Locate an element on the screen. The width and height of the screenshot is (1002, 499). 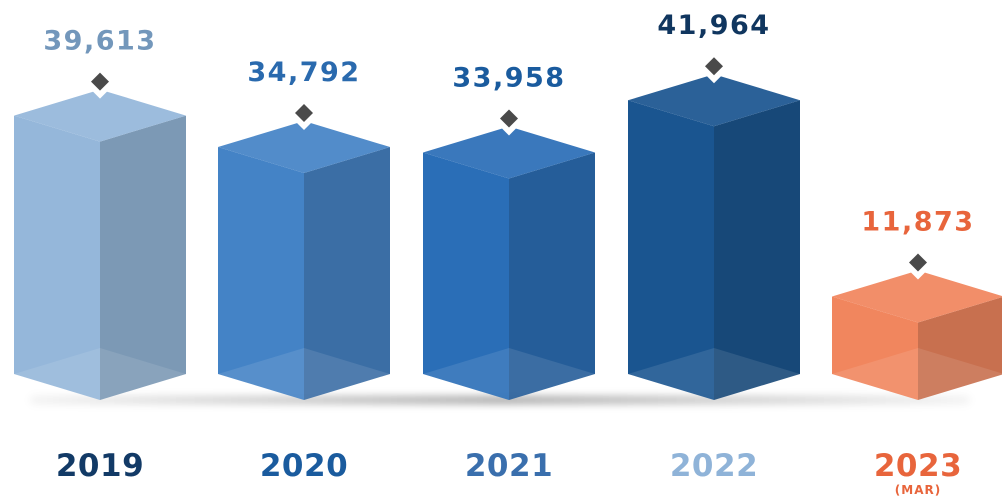
category-label: 2019 is located at coordinates (100, 466).